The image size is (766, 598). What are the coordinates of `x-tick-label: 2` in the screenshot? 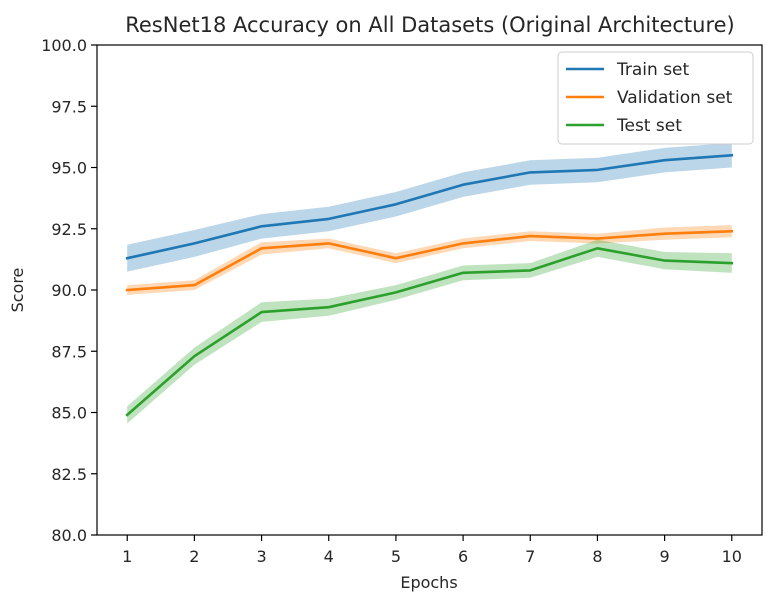 It's located at (194, 556).